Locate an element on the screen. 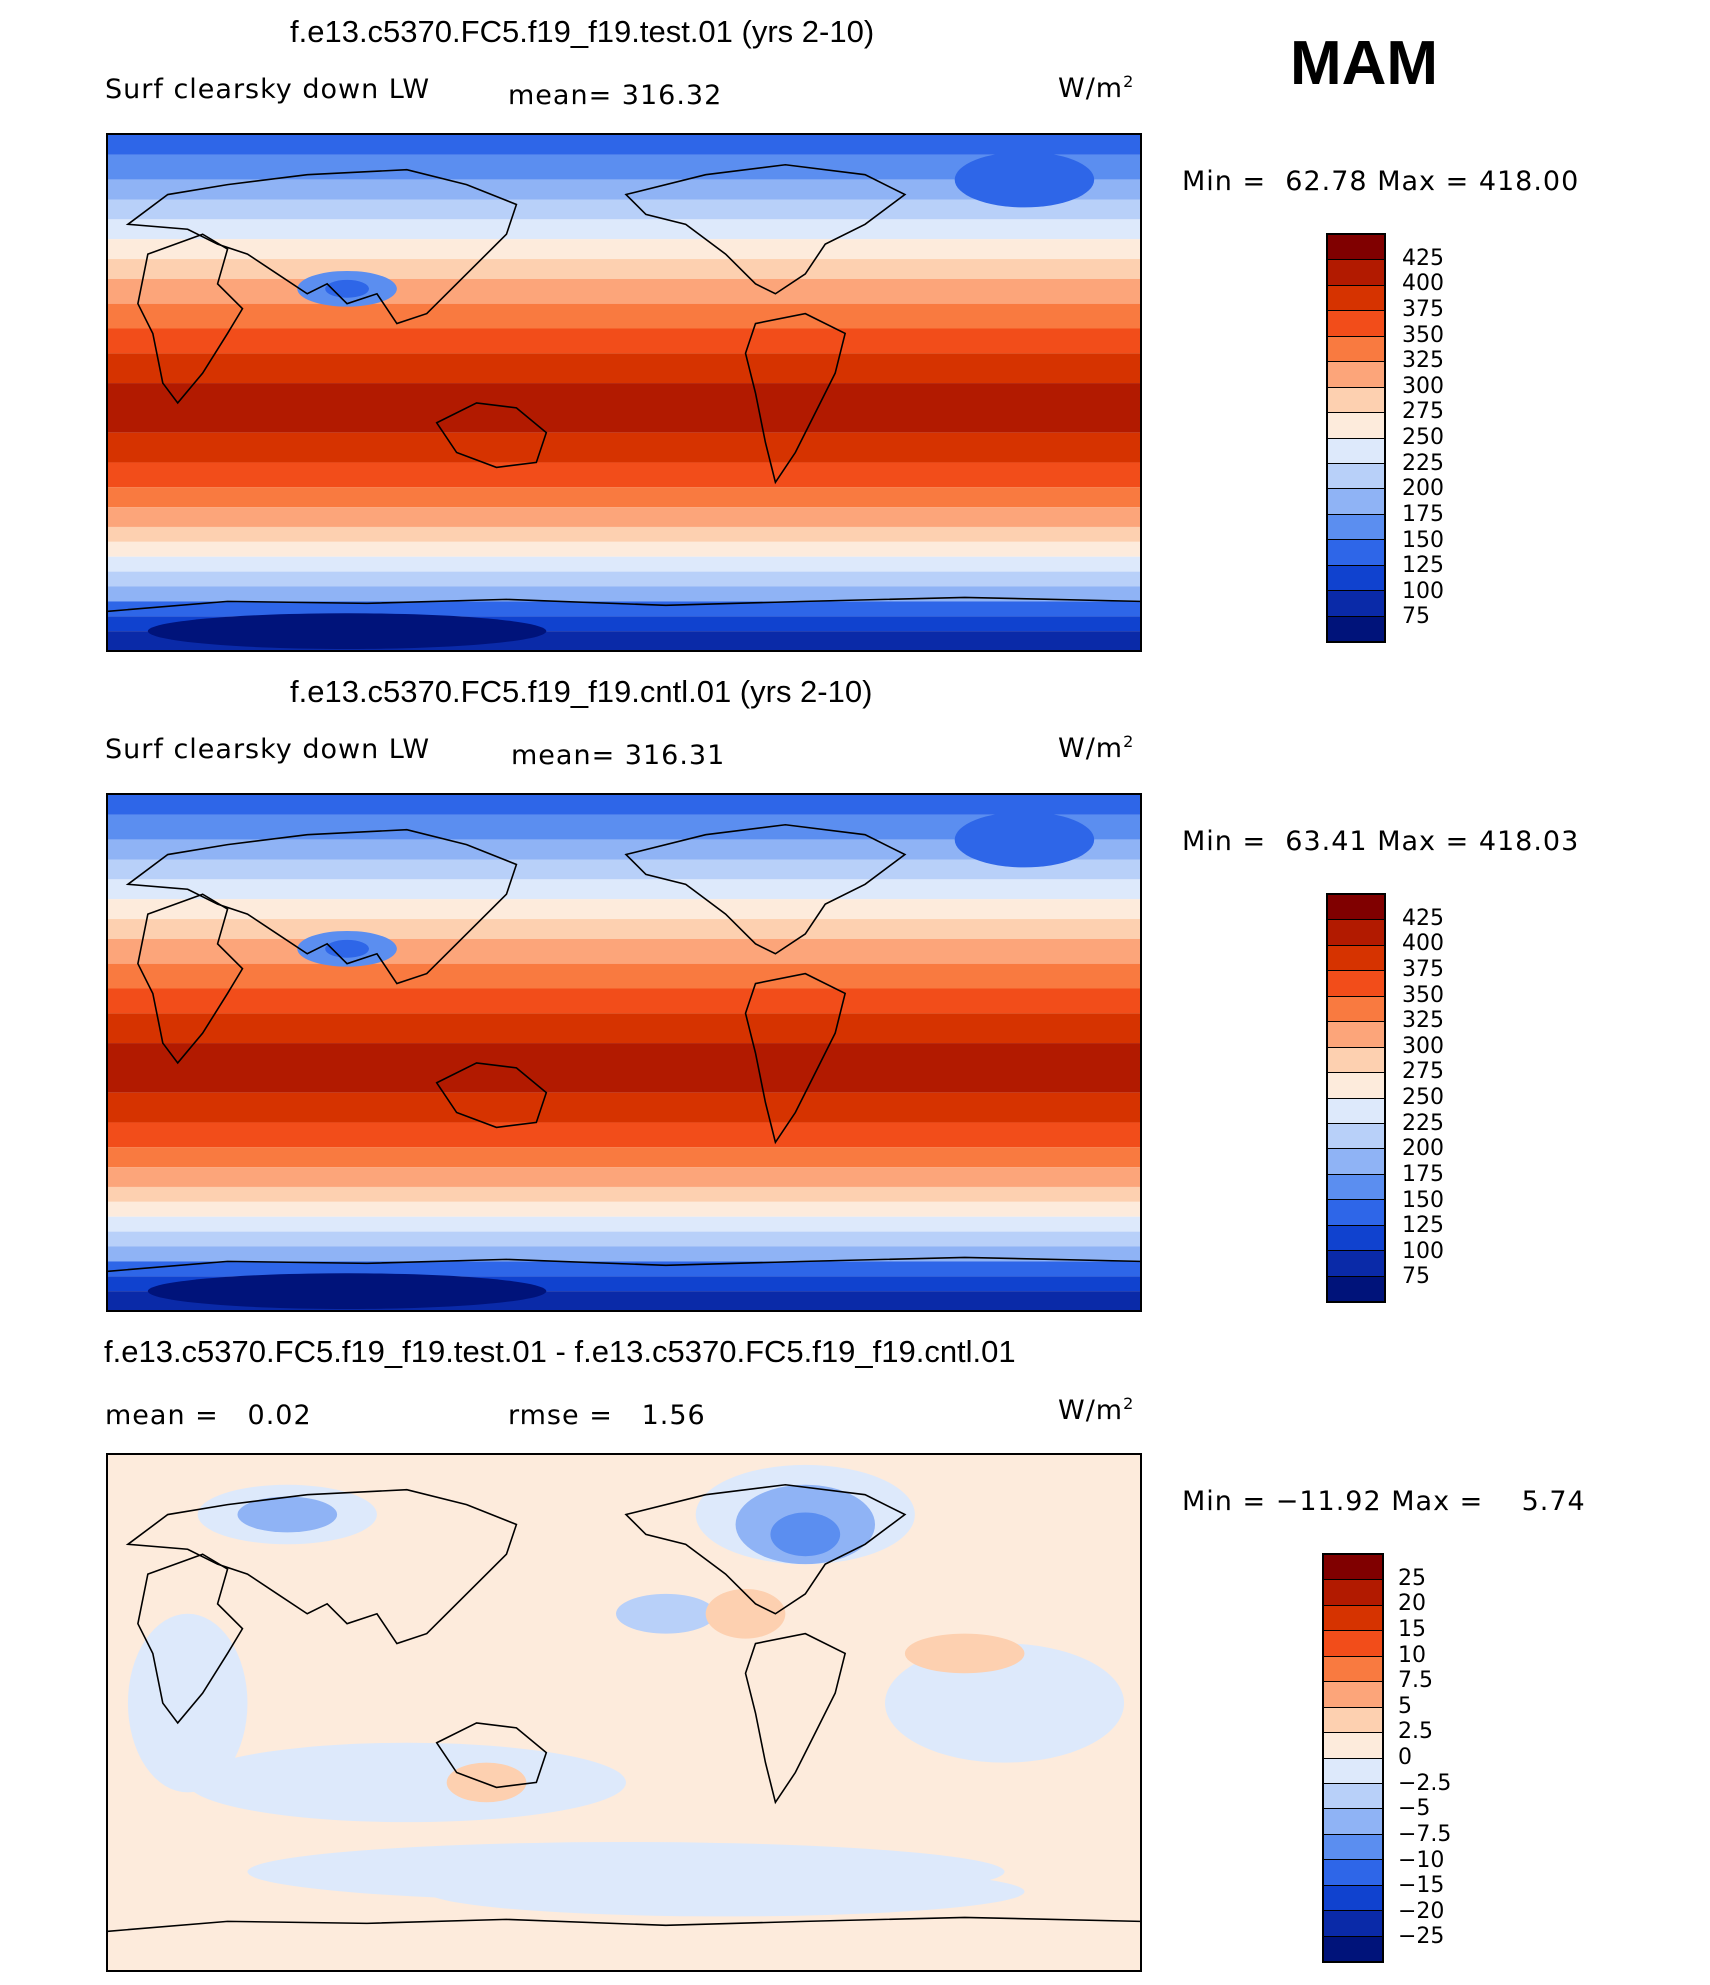 This screenshot has height=1985, width=1710. panel2-field-label: Surf clearsky down LW is located at coordinates (268, 749).